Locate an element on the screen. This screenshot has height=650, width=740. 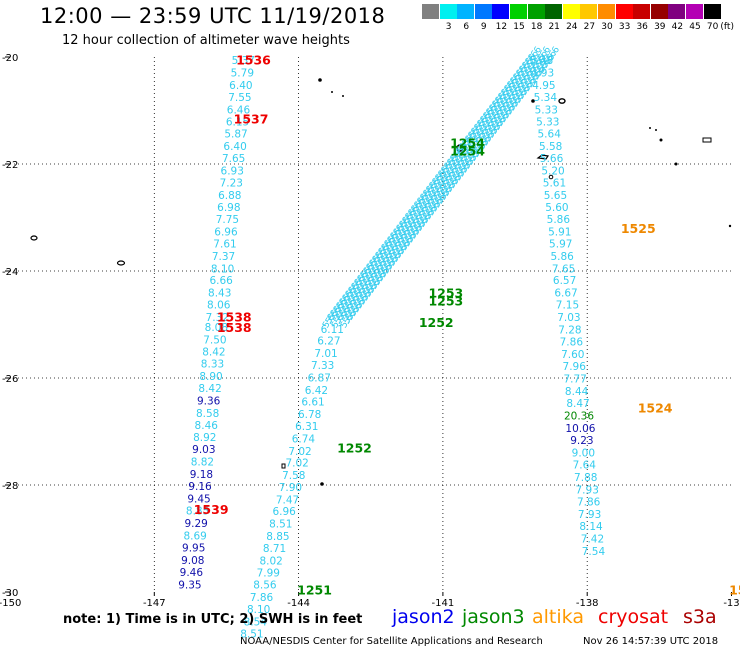
wave-height-value: 7.47 is located at coordinates (287, 500).